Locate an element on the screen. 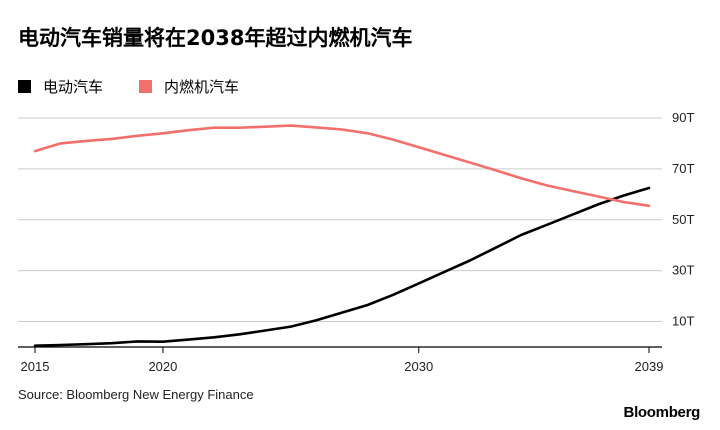 Image resolution: width=720 pixels, height=430 pixels. y-tick-label: 70T is located at coordinates (683, 168).